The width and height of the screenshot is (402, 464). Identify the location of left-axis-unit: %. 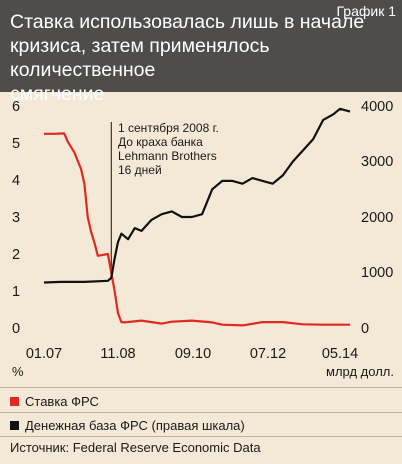
(18, 371).